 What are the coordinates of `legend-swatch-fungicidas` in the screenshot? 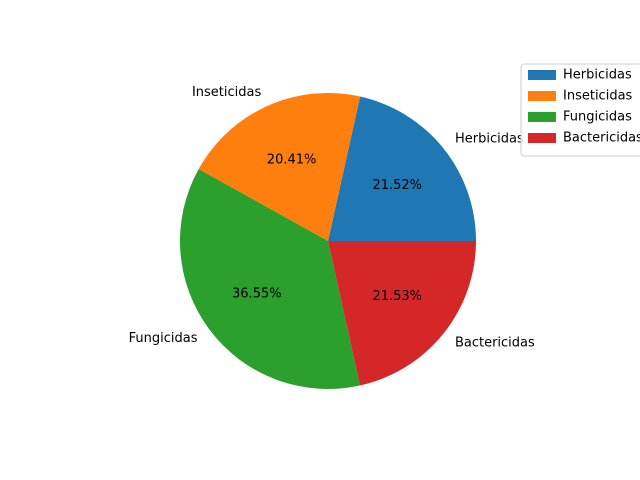 It's located at (542, 117).